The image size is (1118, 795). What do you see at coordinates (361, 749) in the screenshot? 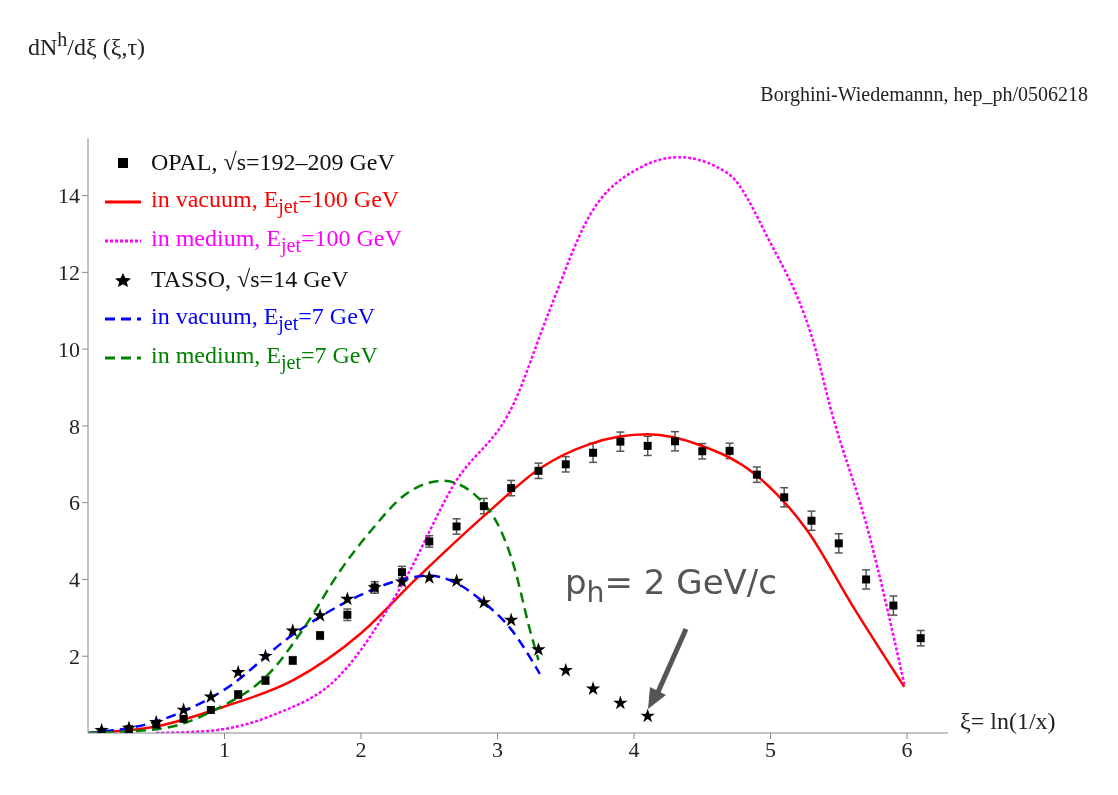
I see `x-tick-label: 2` at bounding box center [361, 749].